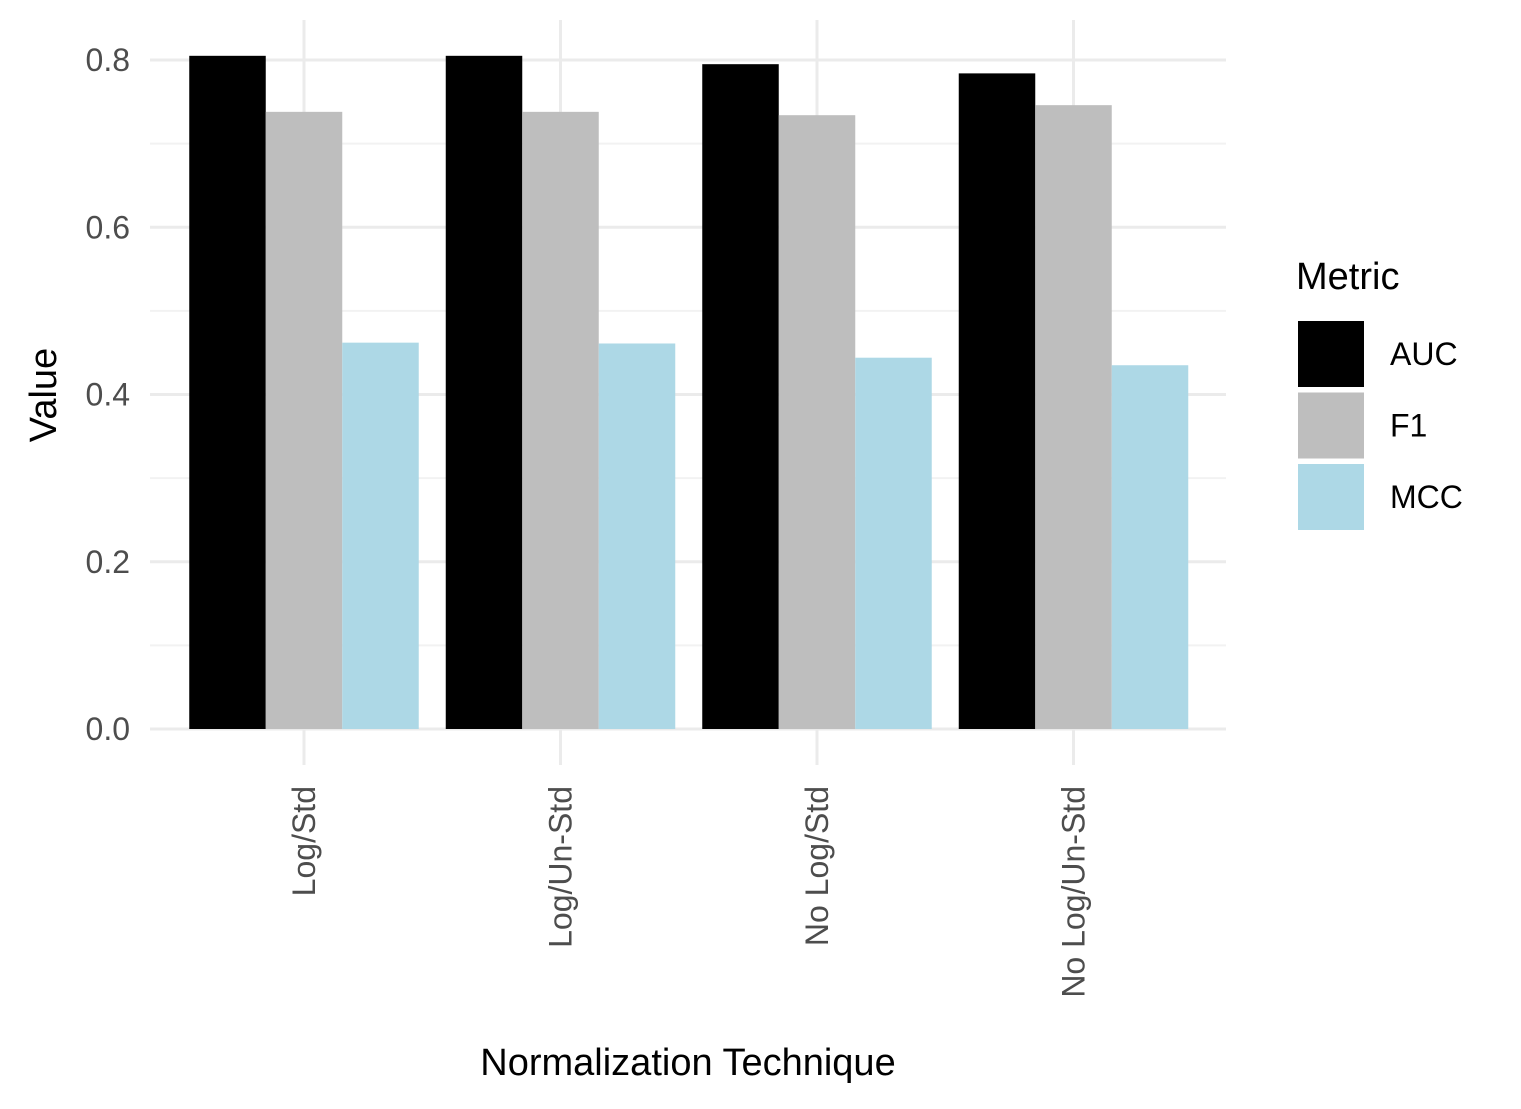 The image size is (1521, 1109). I want to click on x-tick-label: No Log/Std, so click(817, 866).